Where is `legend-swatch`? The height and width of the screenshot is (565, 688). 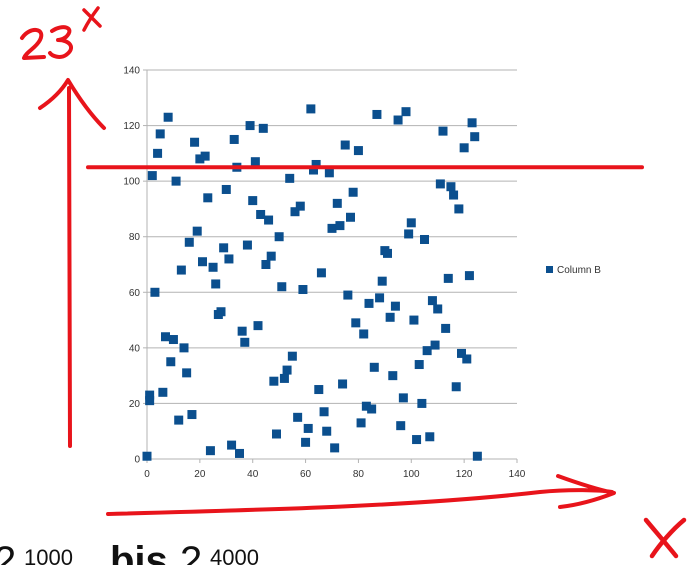
legend-swatch is located at coordinates (549, 269).